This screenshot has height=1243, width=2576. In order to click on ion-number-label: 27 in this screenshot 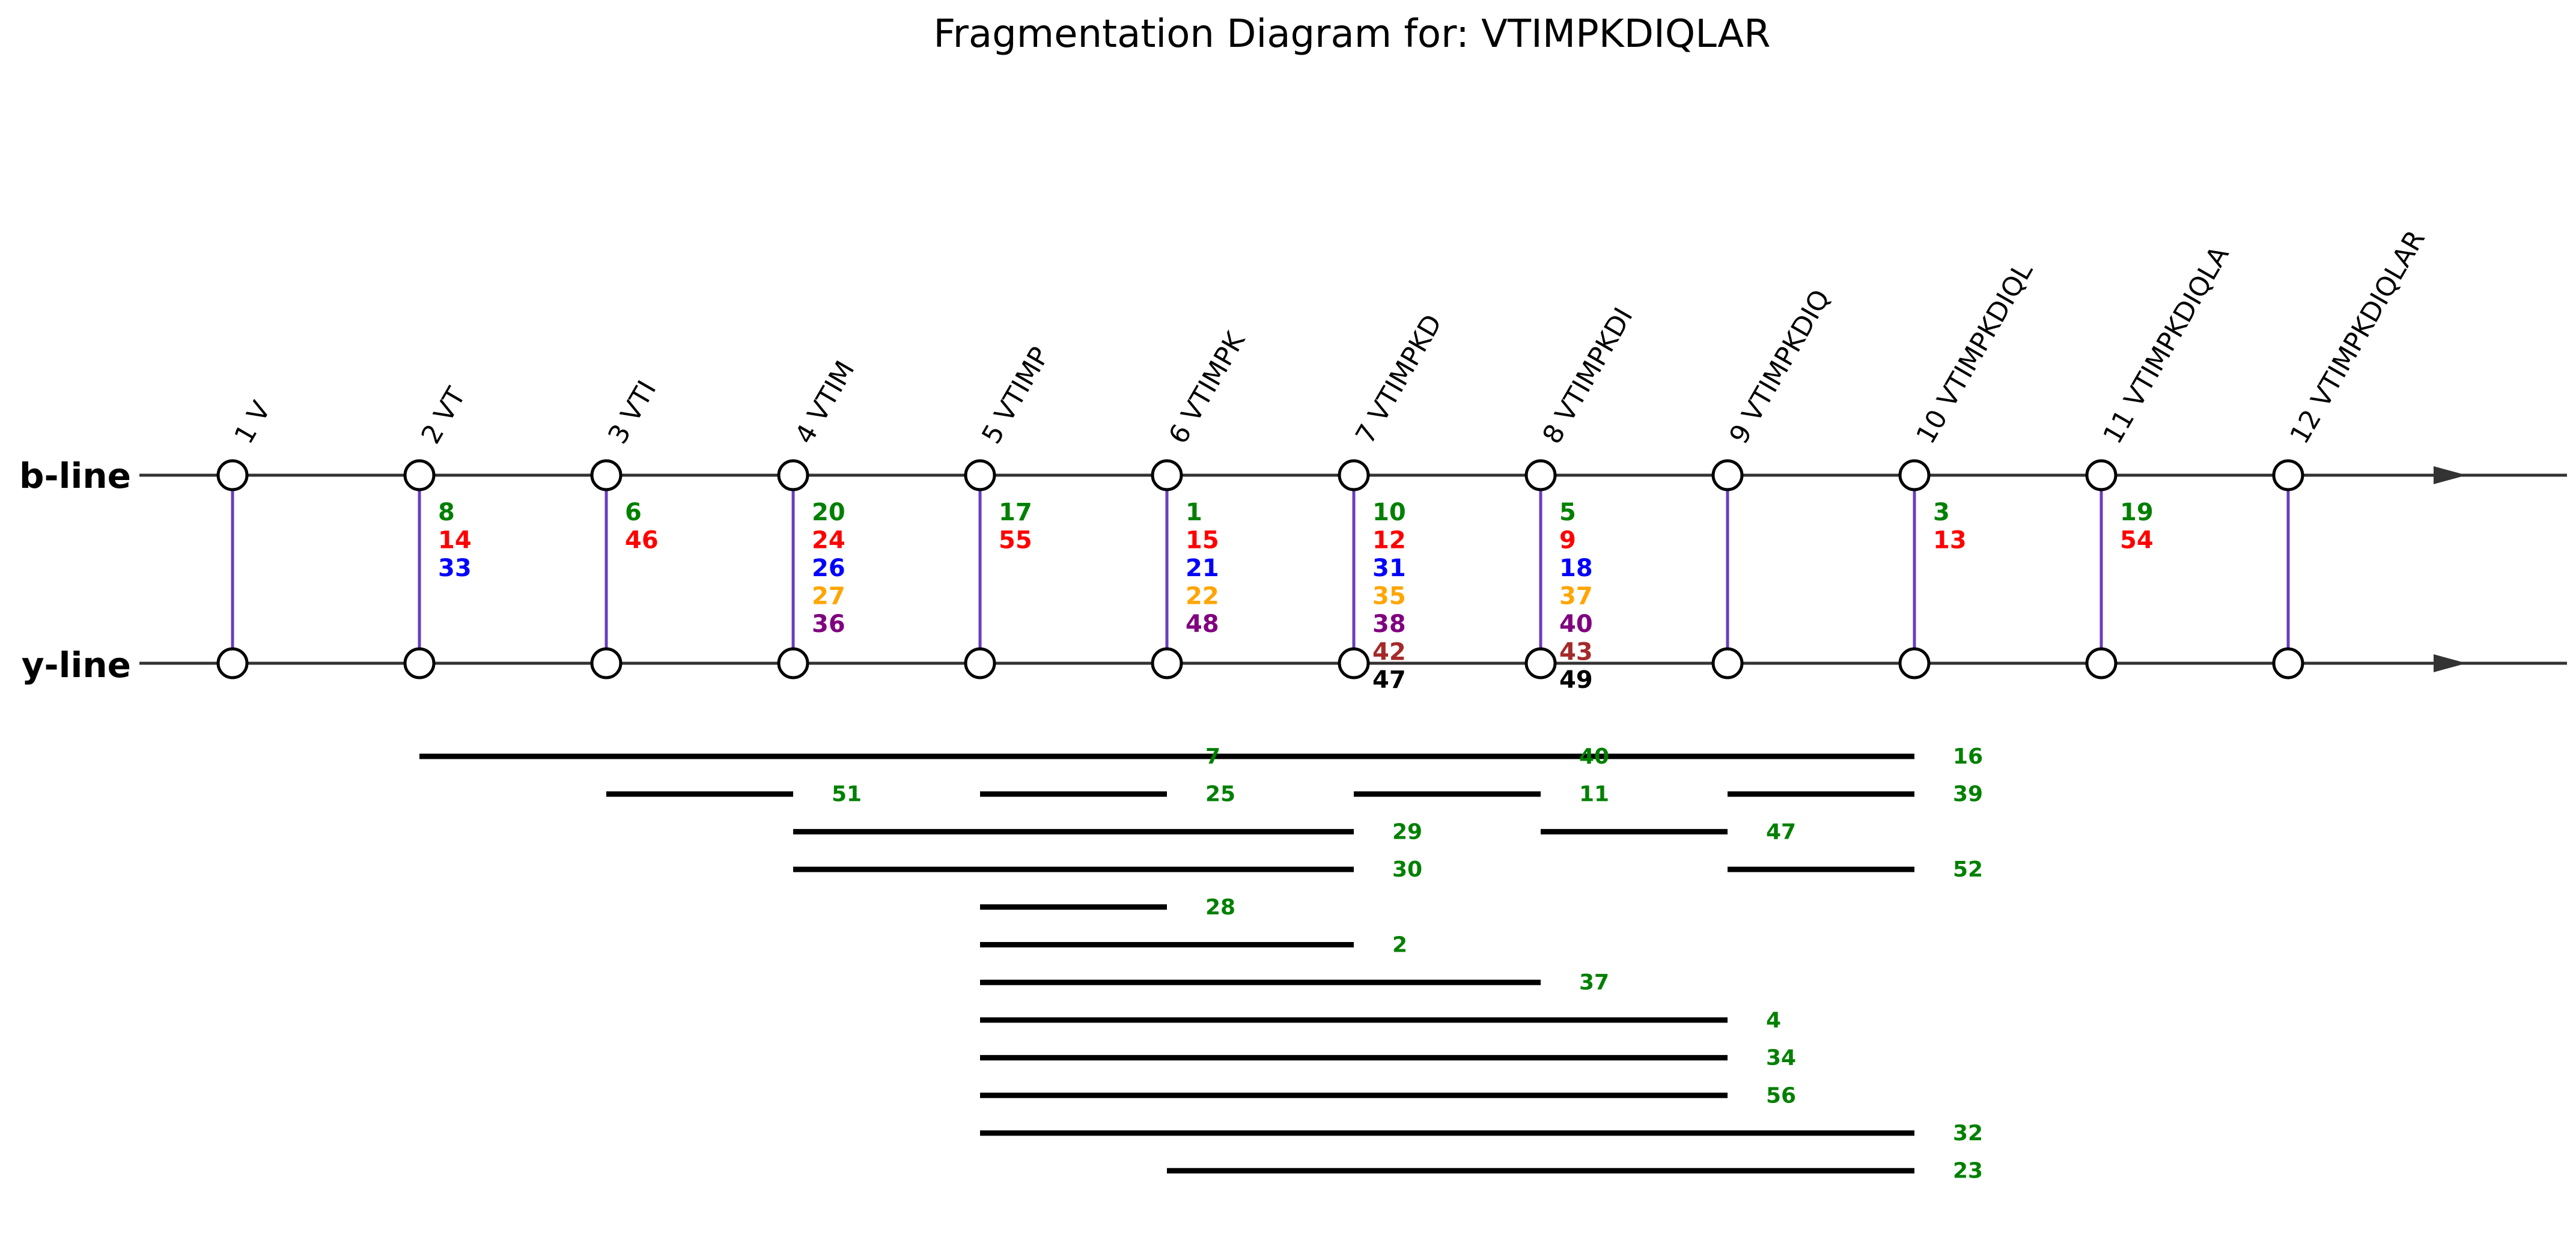, I will do `click(828, 596)`.